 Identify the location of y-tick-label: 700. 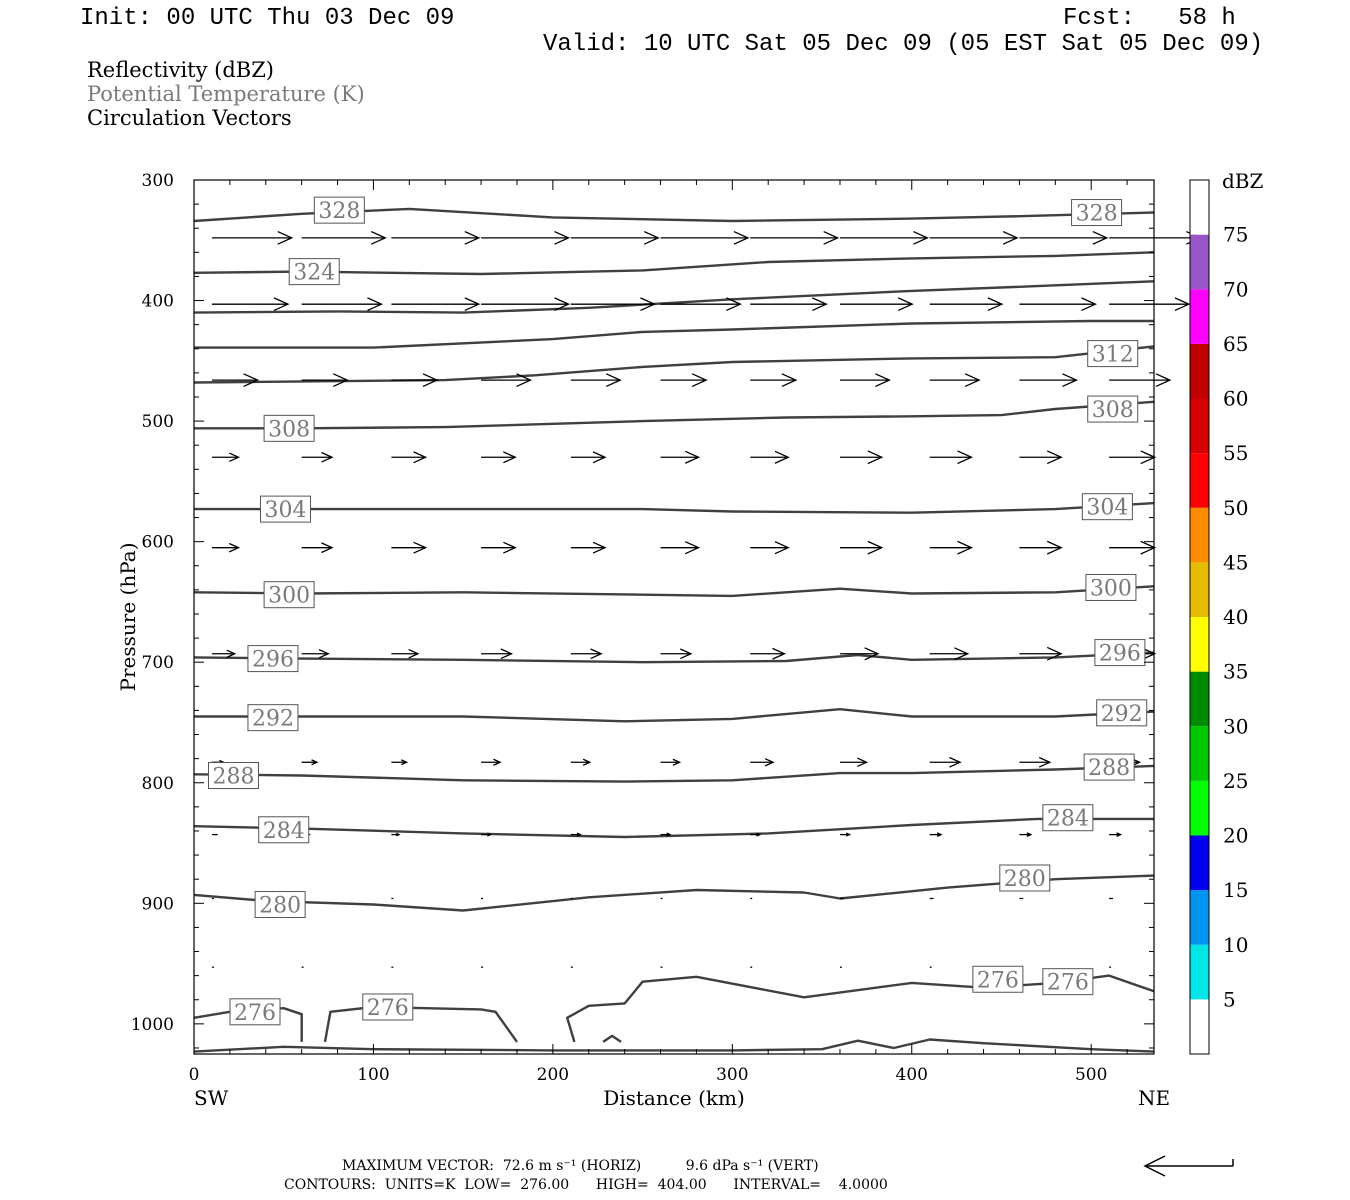
(158, 663).